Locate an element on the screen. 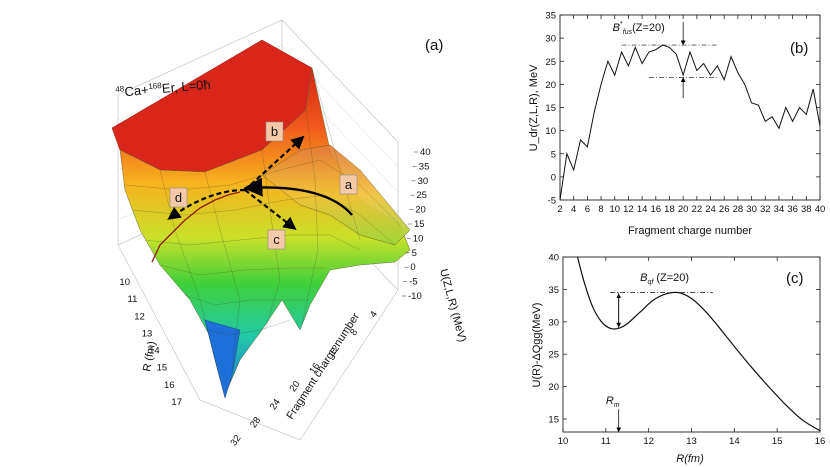  panel-b-letter: (b) is located at coordinates (799, 48).